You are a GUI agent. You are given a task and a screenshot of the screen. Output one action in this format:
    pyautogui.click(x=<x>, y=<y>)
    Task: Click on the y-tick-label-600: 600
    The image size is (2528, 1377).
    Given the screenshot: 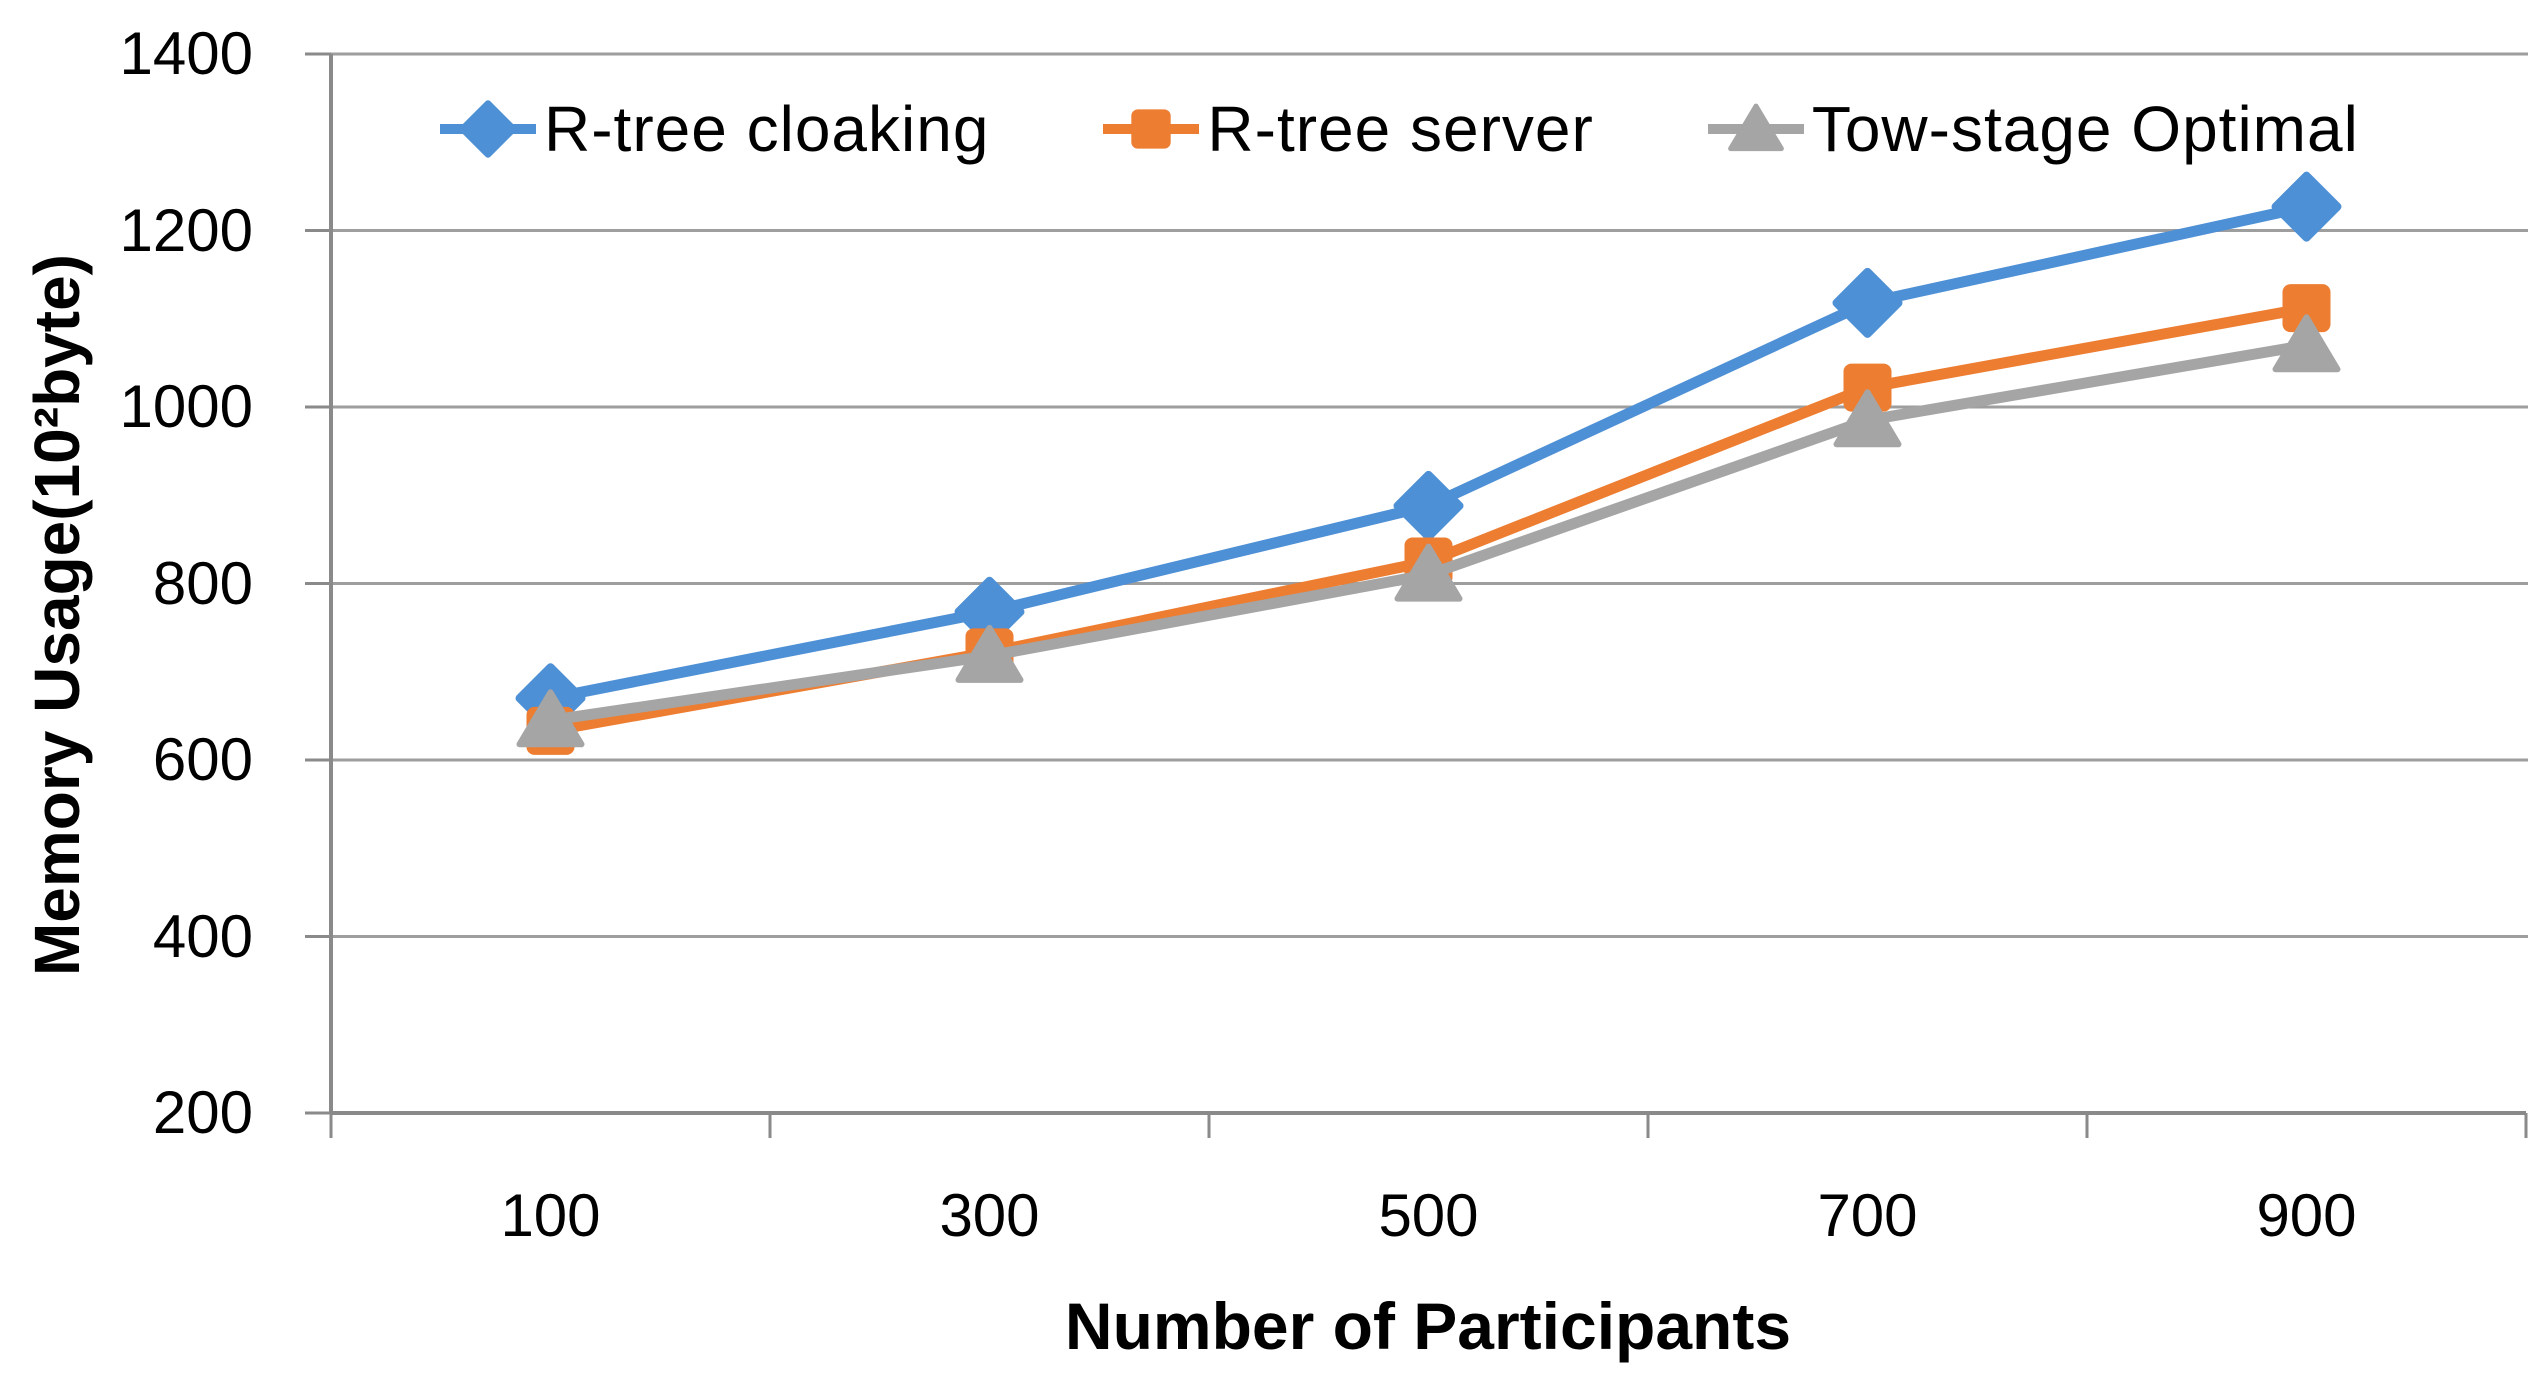 What is the action you would take?
    pyautogui.click(x=202, y=759)
    